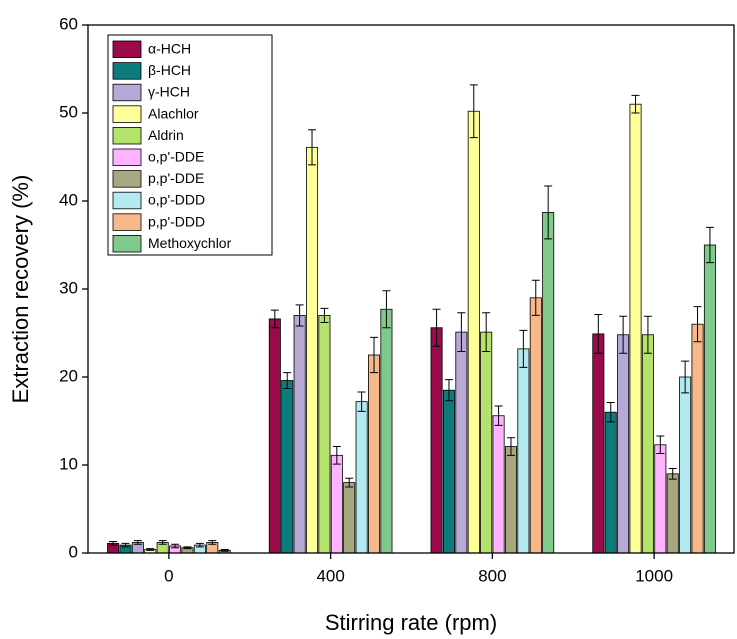  What do you see at coordinates (68, 287) in the screenshot?
I see `y-tick-label: 30` at bounding box center [68, 287].